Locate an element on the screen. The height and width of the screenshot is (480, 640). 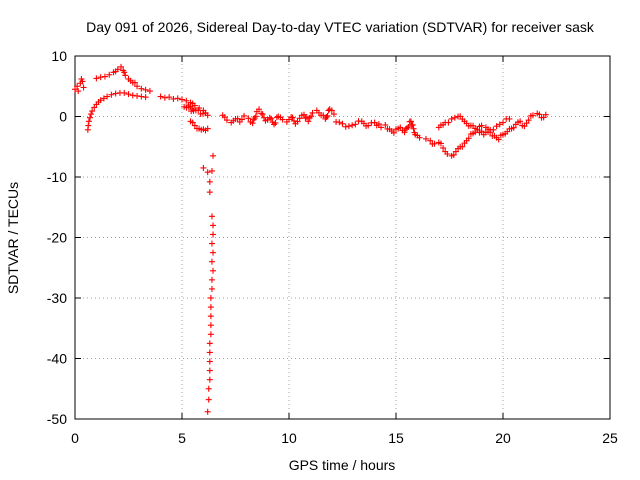
y-axis-label: SDTVAR / TECUs is located at coordinates (13, 238).